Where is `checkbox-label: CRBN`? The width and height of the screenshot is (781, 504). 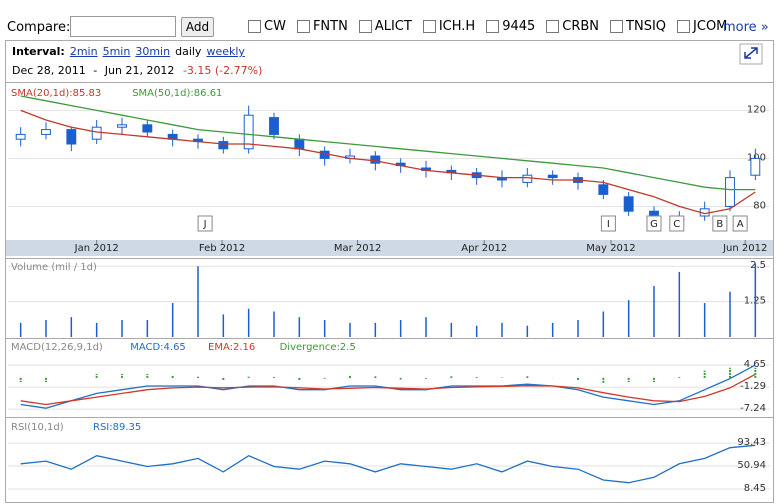
checkbox-label: CRBN is located at coordinates (581, 26).